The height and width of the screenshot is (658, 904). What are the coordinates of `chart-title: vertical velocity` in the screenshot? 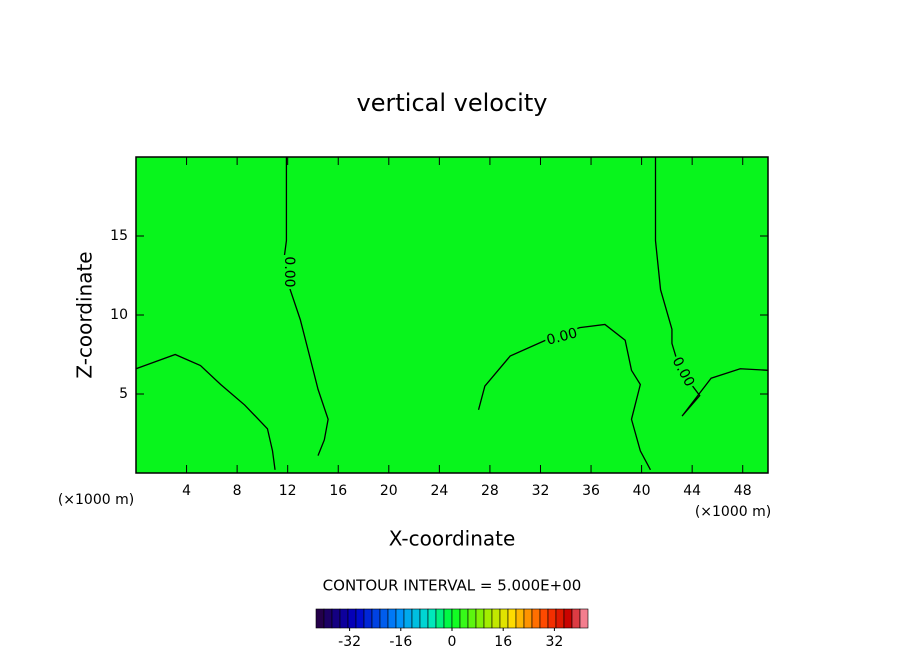 It's located at (452, 103).